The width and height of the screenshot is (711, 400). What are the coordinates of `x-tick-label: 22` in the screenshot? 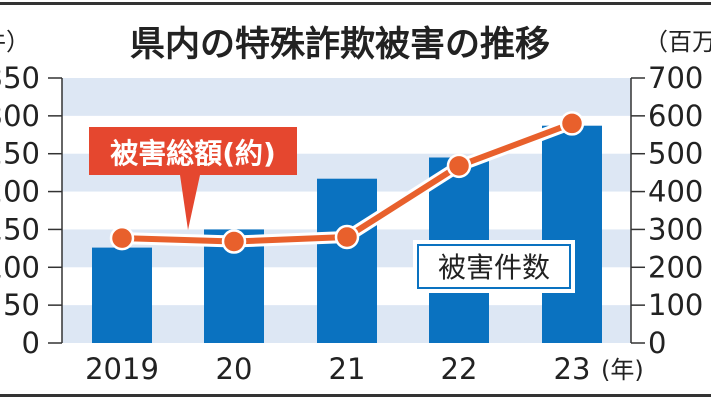 It's located at (459, 369).